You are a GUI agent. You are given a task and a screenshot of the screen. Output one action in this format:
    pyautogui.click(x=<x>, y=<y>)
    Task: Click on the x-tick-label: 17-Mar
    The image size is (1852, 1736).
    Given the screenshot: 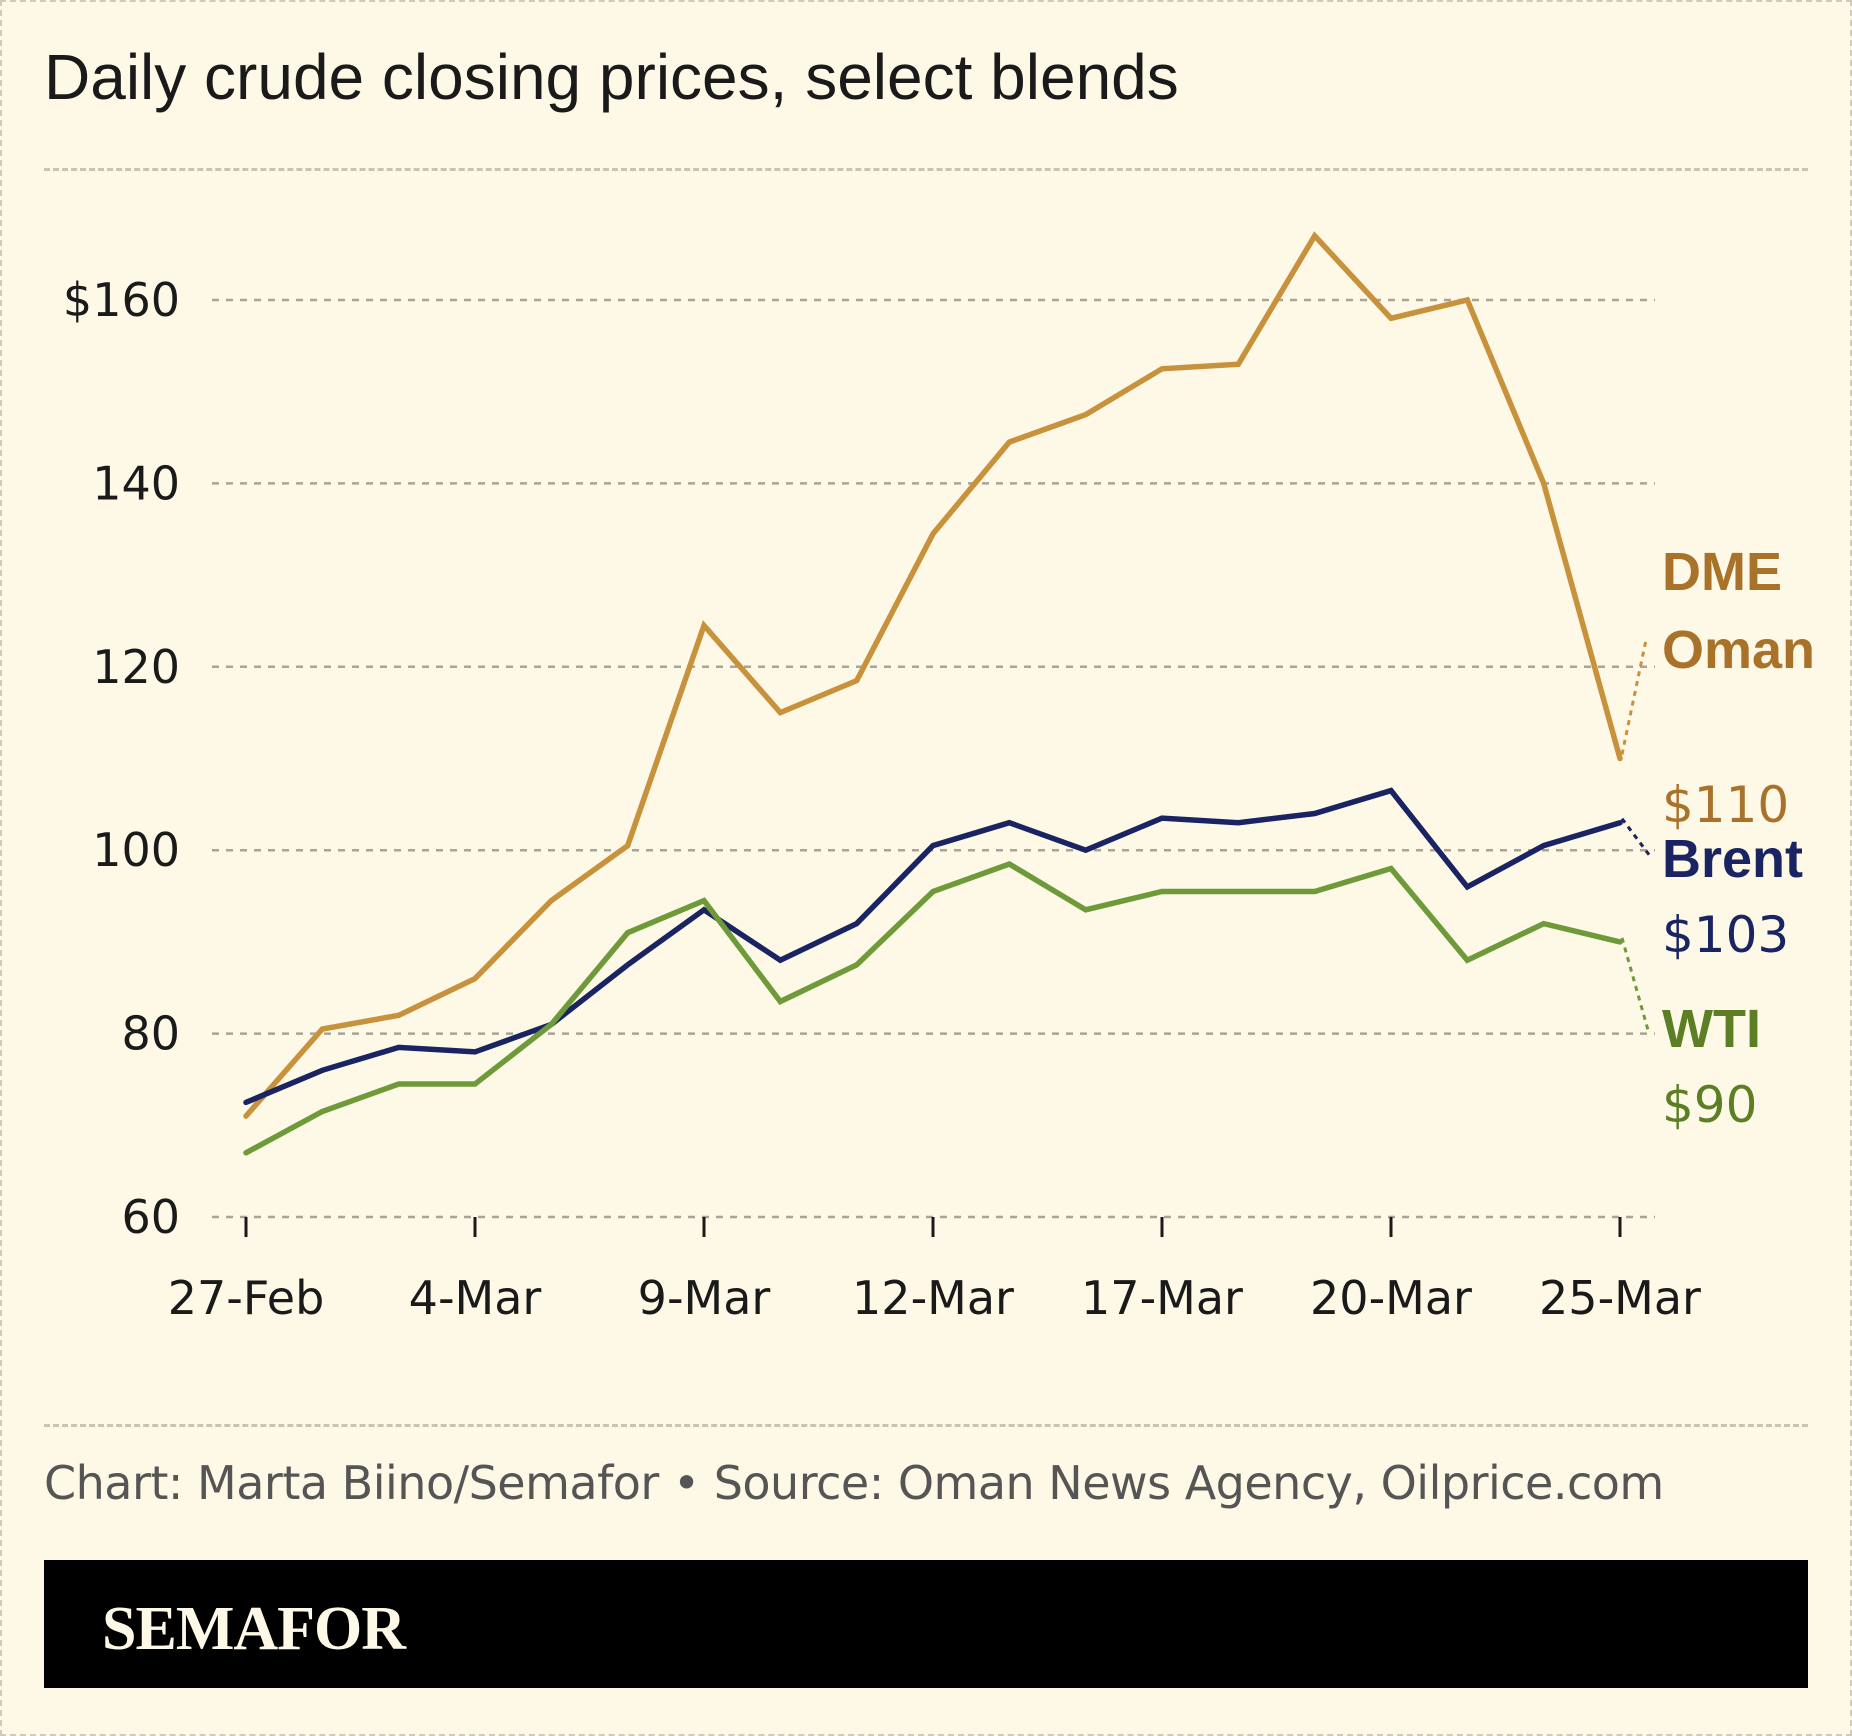 What is the action you would take?
    pyautogui.click(x=1162, y=1298)
    